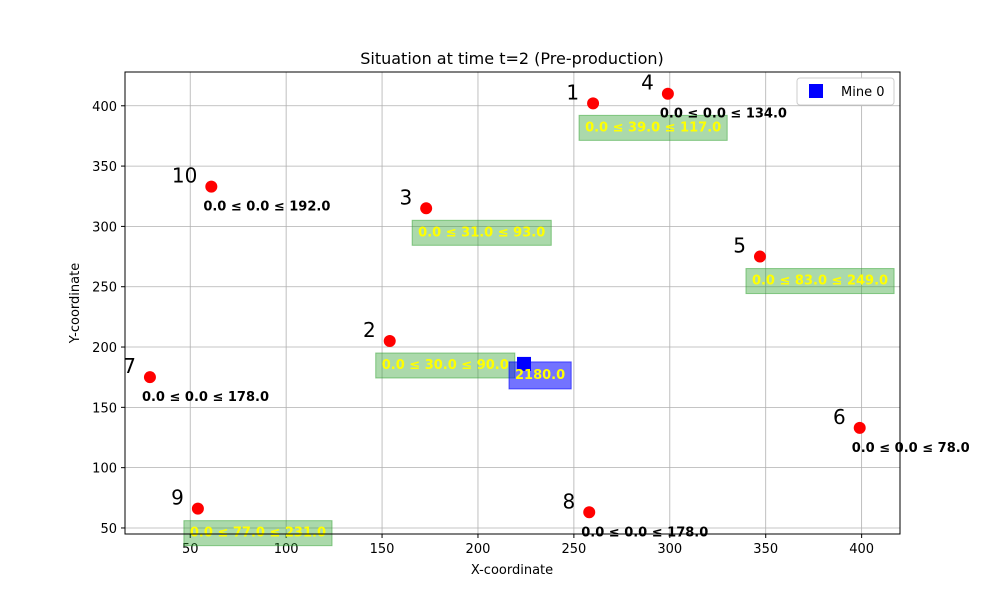  I want to click on x-axis-label: X-coordinate, so click(512, 570).